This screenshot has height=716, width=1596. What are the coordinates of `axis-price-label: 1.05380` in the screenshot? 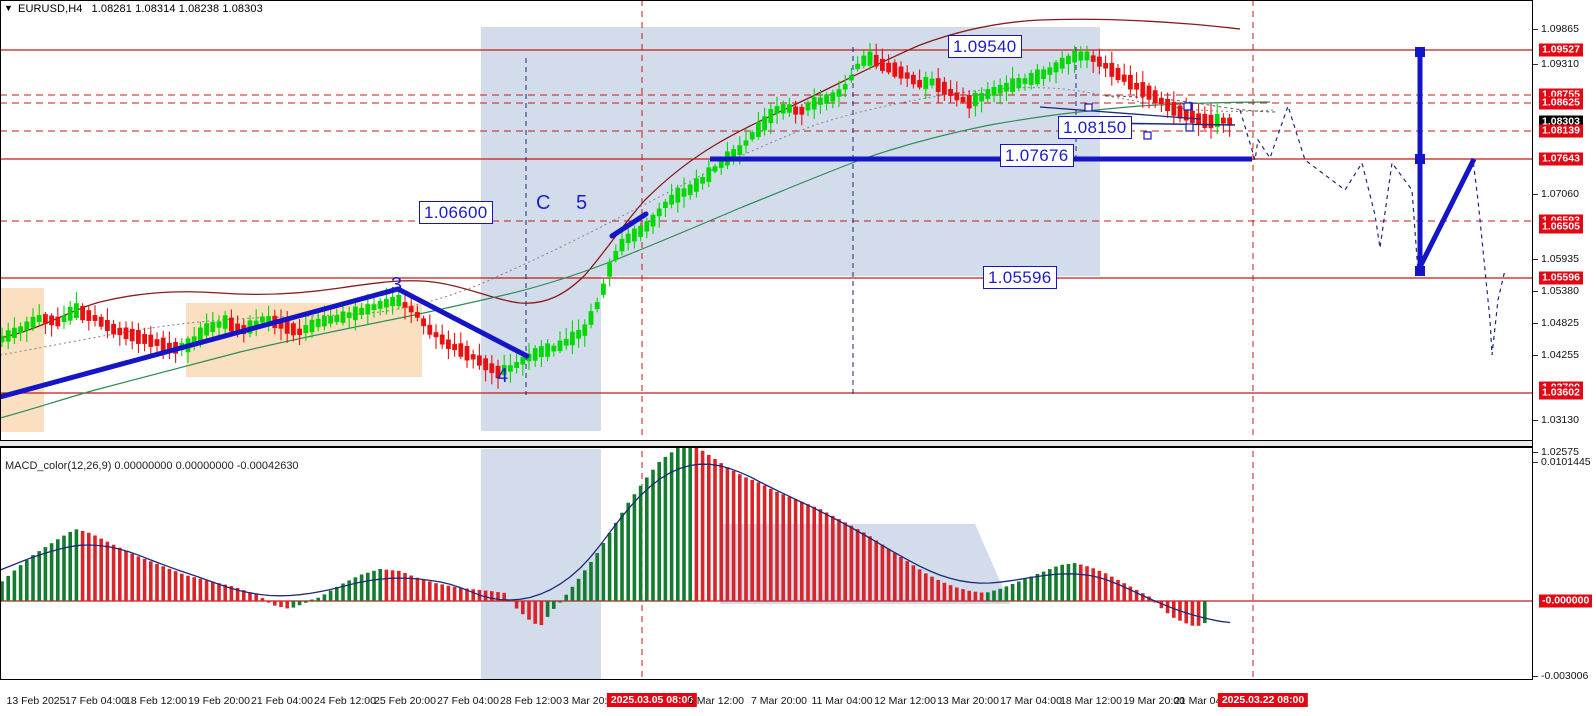 It's located at (1560, 291).